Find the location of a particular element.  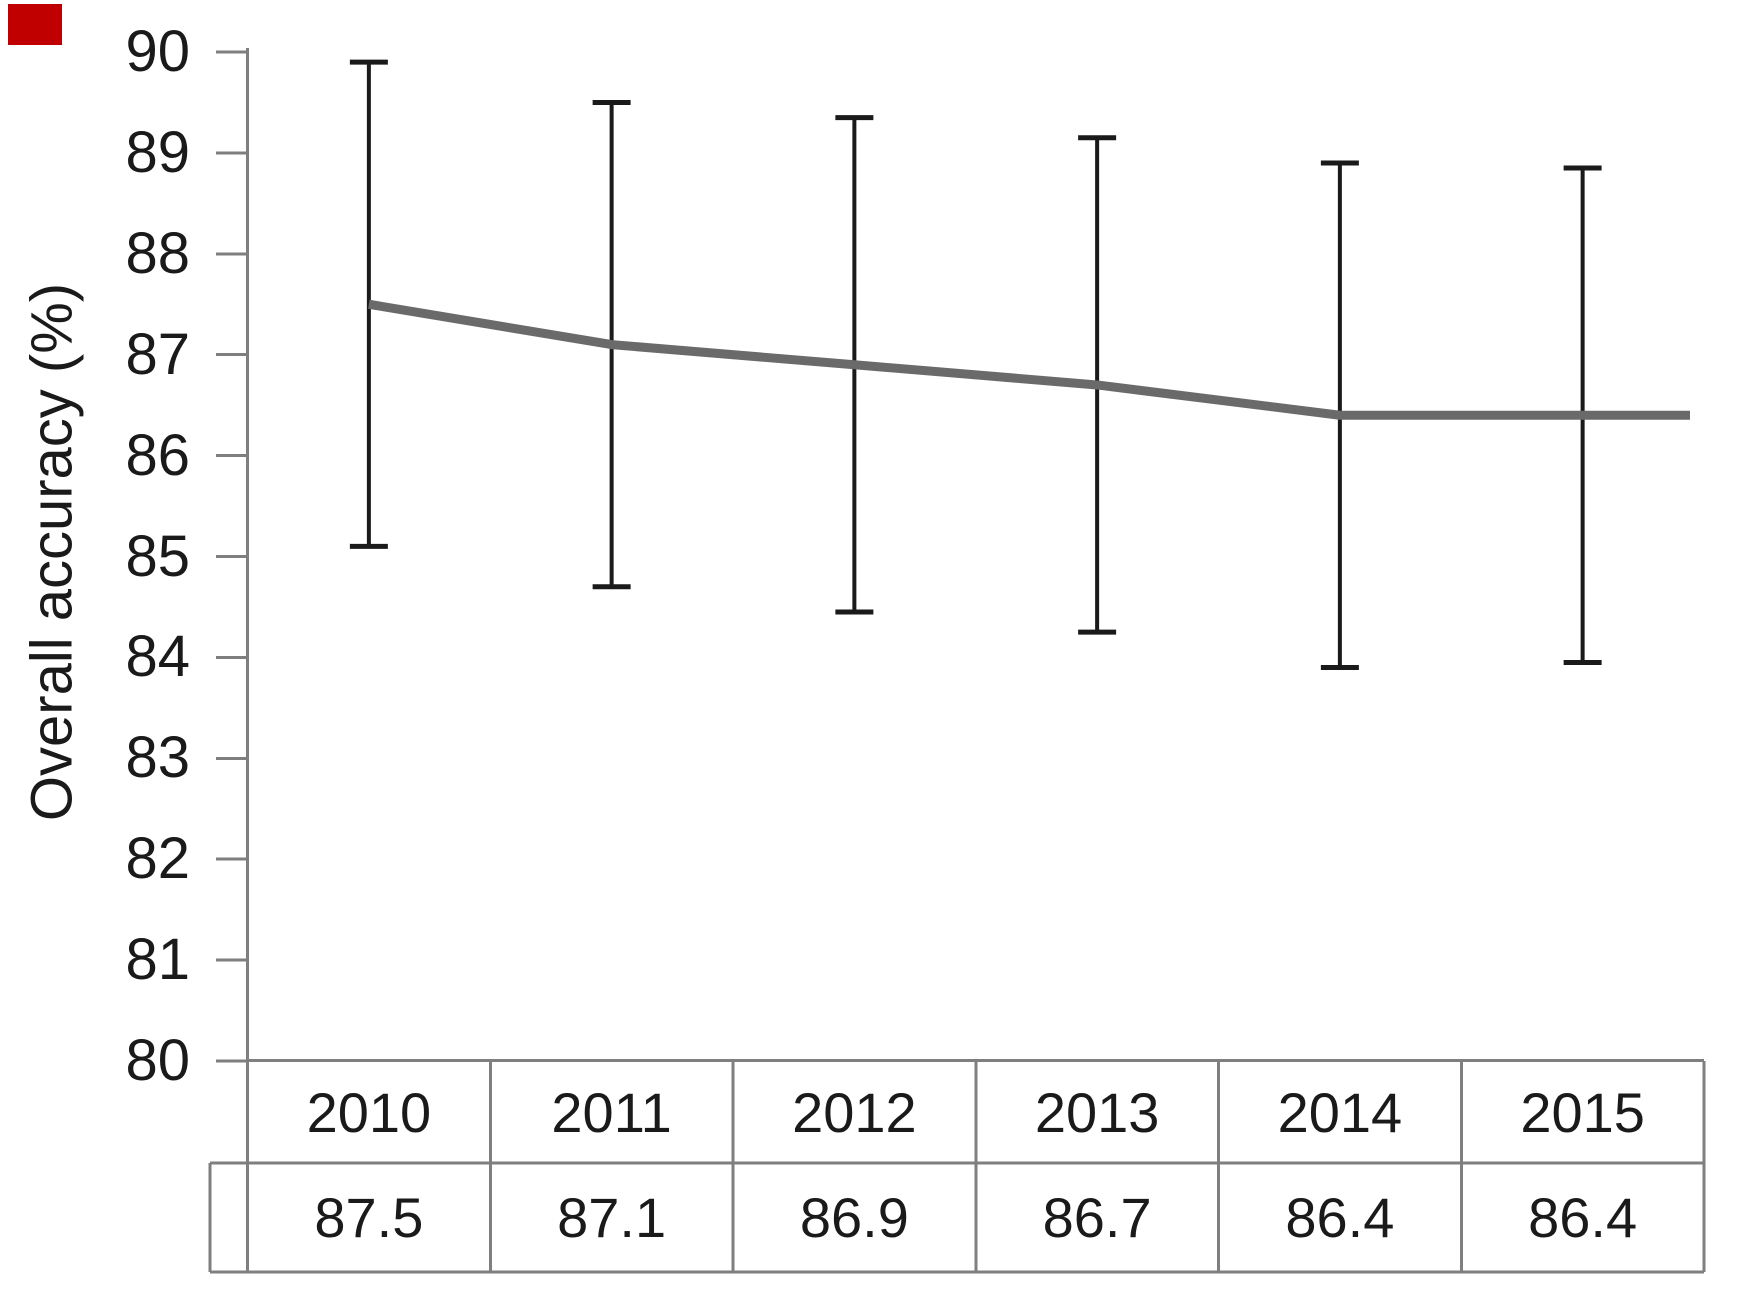

y-tick-label: 80 is located at coordinates (157, 1060).